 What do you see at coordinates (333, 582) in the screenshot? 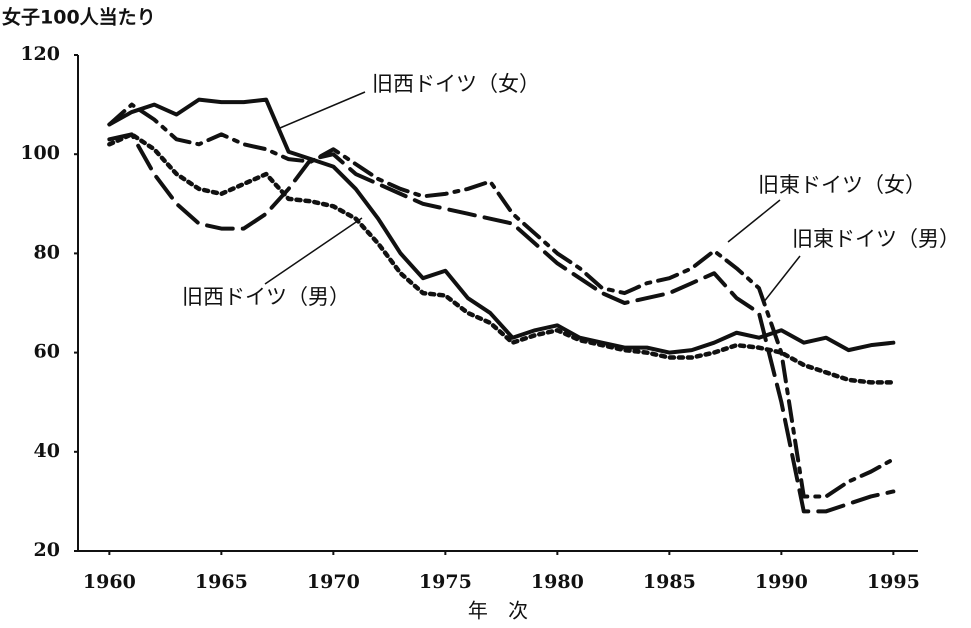
I see `x-tick-label: 1970` at bounding box center [333, 582].